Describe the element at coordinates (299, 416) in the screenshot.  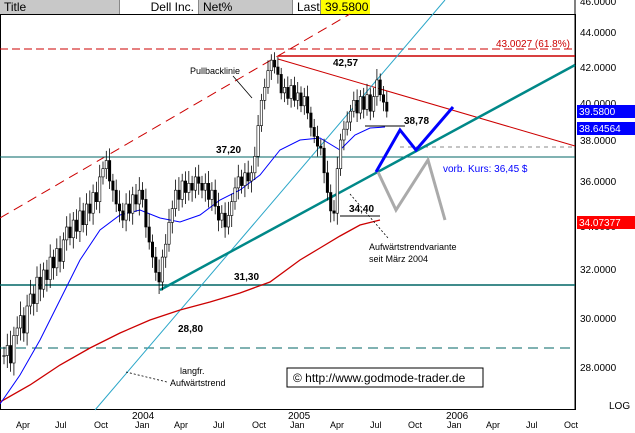
I see `x-year-label: 2005` at that location.